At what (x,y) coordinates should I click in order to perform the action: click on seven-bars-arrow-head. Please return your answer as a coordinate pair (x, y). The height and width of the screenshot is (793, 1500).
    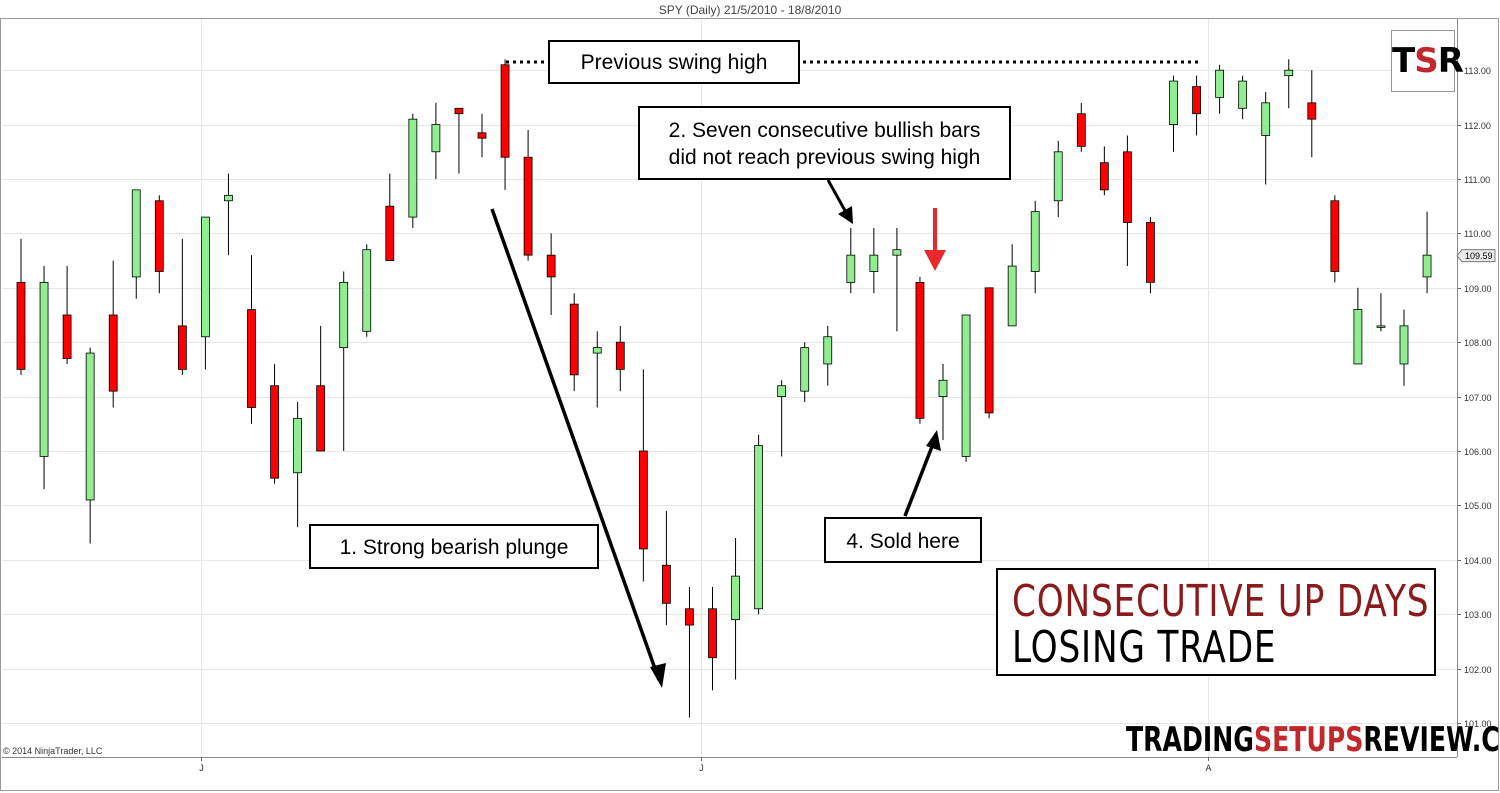
    Looking at the image, I should click on (845, 215).